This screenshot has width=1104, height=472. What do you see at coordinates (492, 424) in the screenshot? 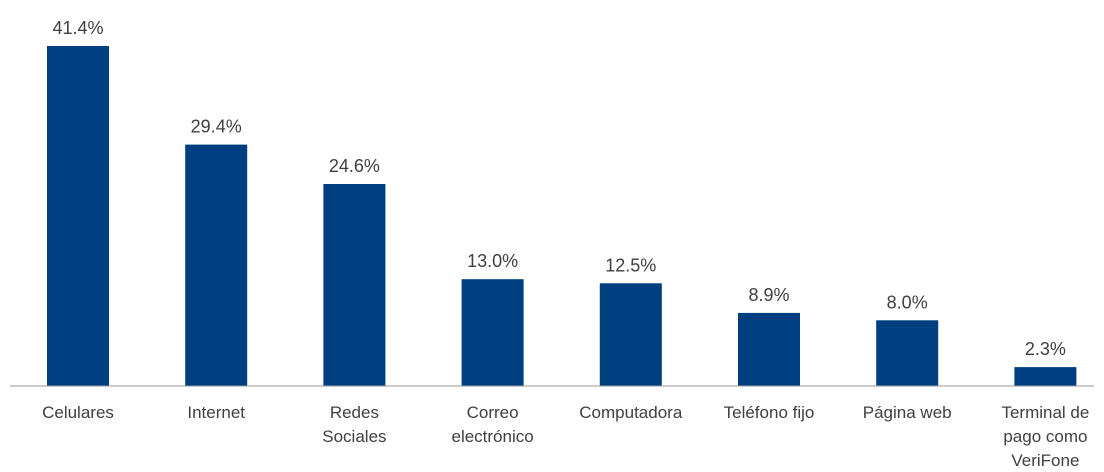
I see `category-label-4: Correo electrónico` at bounding box center [492, 424].